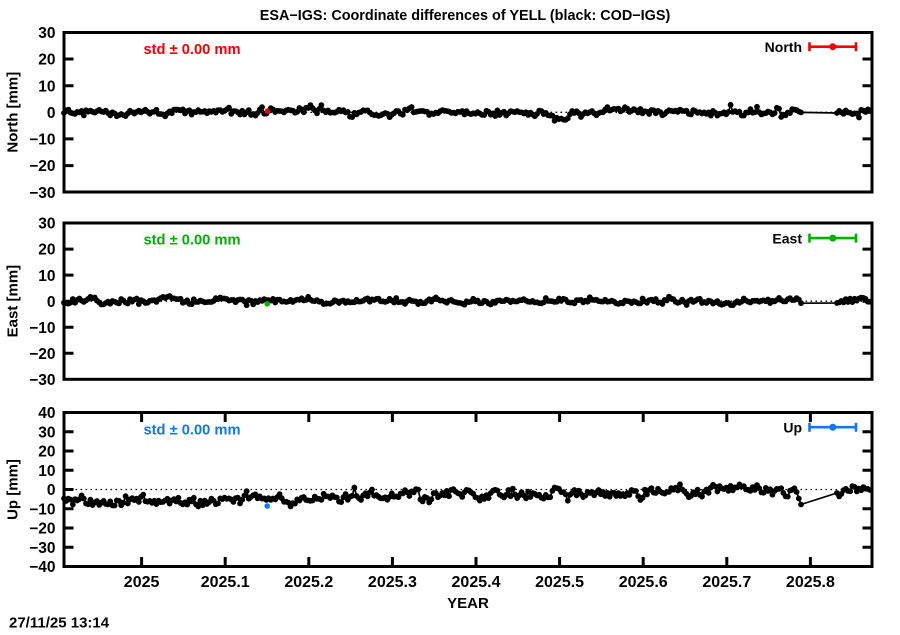 The height and width of the screenshot is (635, 900). I want to click on svg-text: 2025.1, so click(225, 582).